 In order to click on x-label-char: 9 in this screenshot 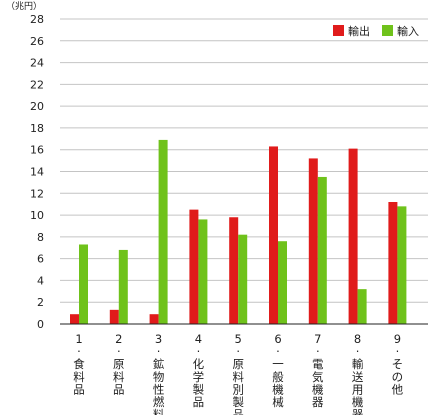, I will do `click(397, 339)`.